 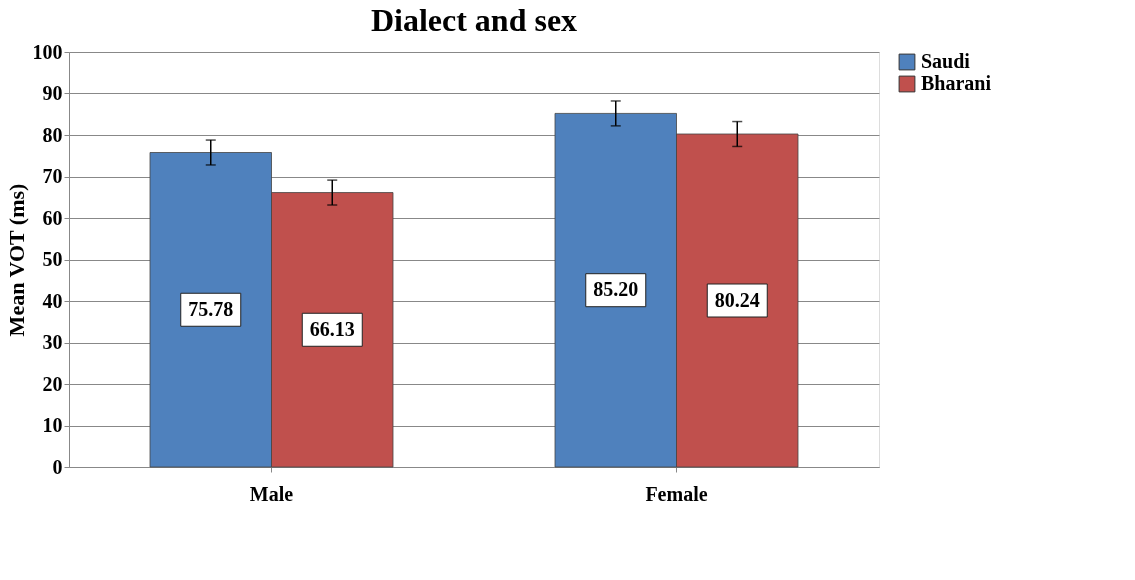 I want to click on y-tick-label: 10, so click(x=52, y=425).